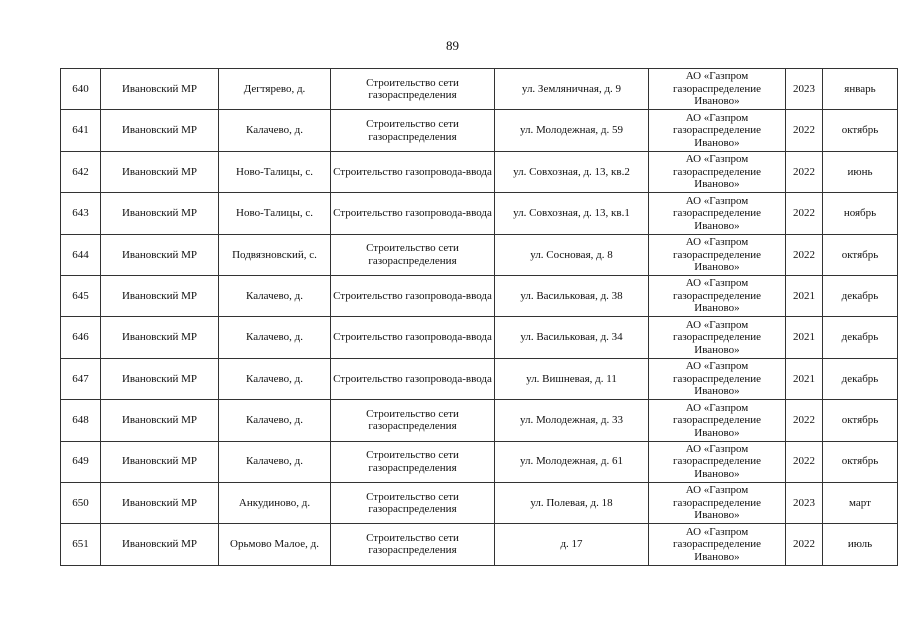 The width and height of the screenshot is (905, 640). Describe the element at coordinates (571, 254) in the screenshot. I see `address-cell: ул. Сосновая, д. 8` at that location.